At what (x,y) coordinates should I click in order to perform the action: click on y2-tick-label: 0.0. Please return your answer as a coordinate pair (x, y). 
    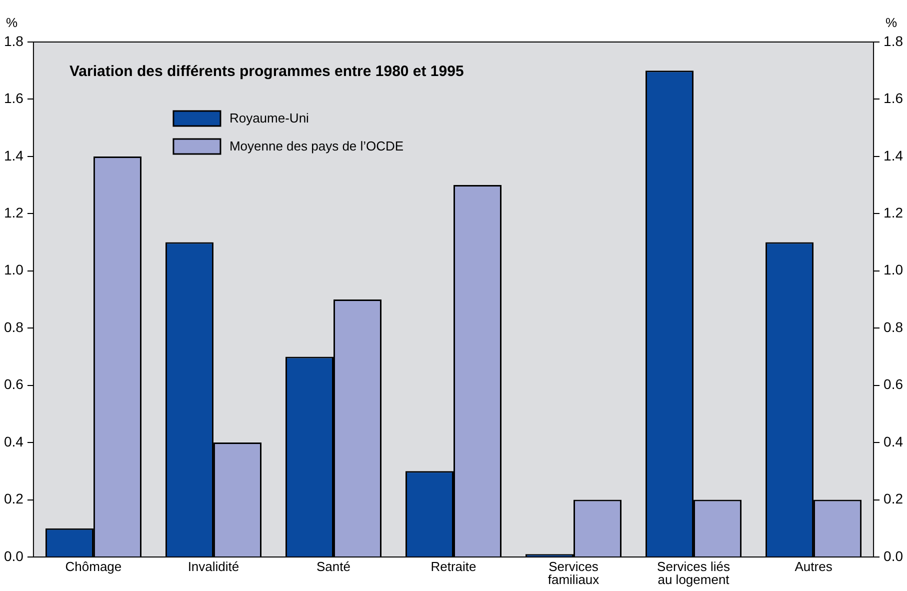
    Looking at the image, I should click on (894, 556).